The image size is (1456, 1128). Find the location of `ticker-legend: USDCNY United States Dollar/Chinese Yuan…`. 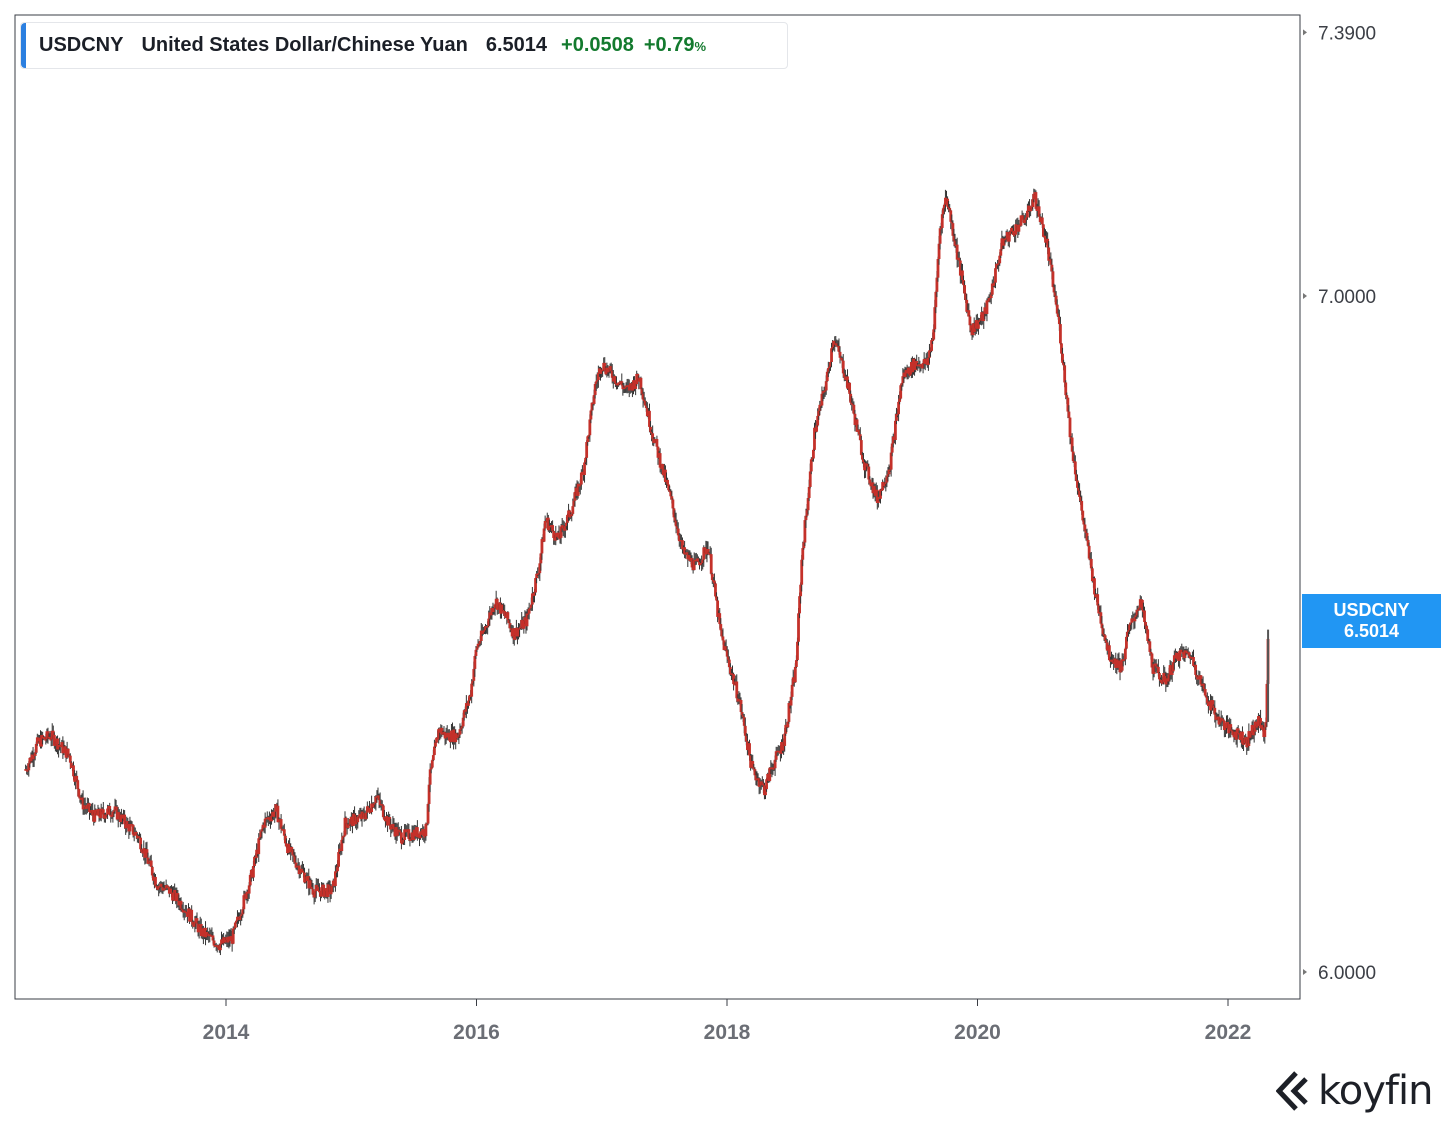

ticker-legend: USDCNY United States Dollar/Chinese Yuan… is located at coordinates (404, 45).